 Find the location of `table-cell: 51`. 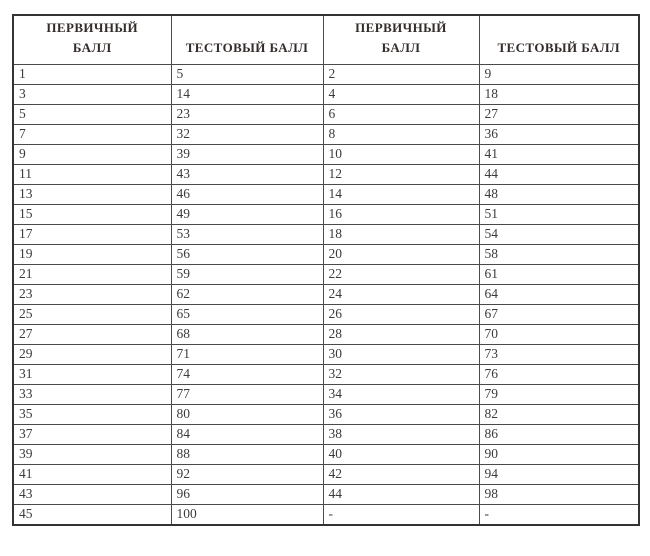

table-cell: 51 is located at coordinates (559, 215).